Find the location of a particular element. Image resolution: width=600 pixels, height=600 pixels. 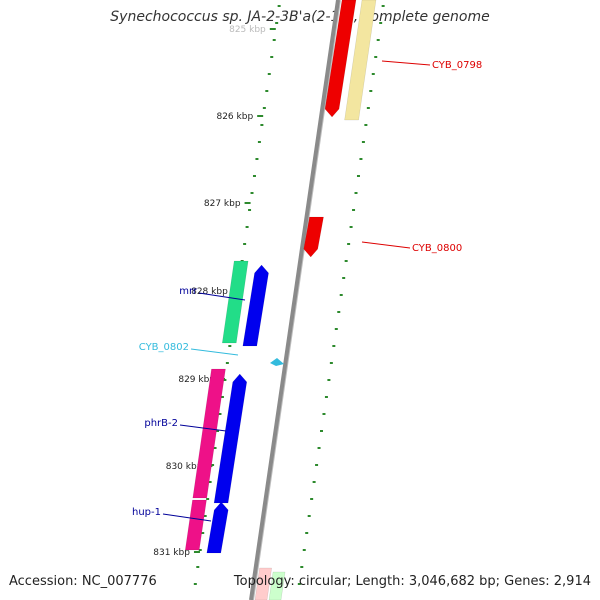

ruler-label: 825 kbp is located at coordinates (247, 30).